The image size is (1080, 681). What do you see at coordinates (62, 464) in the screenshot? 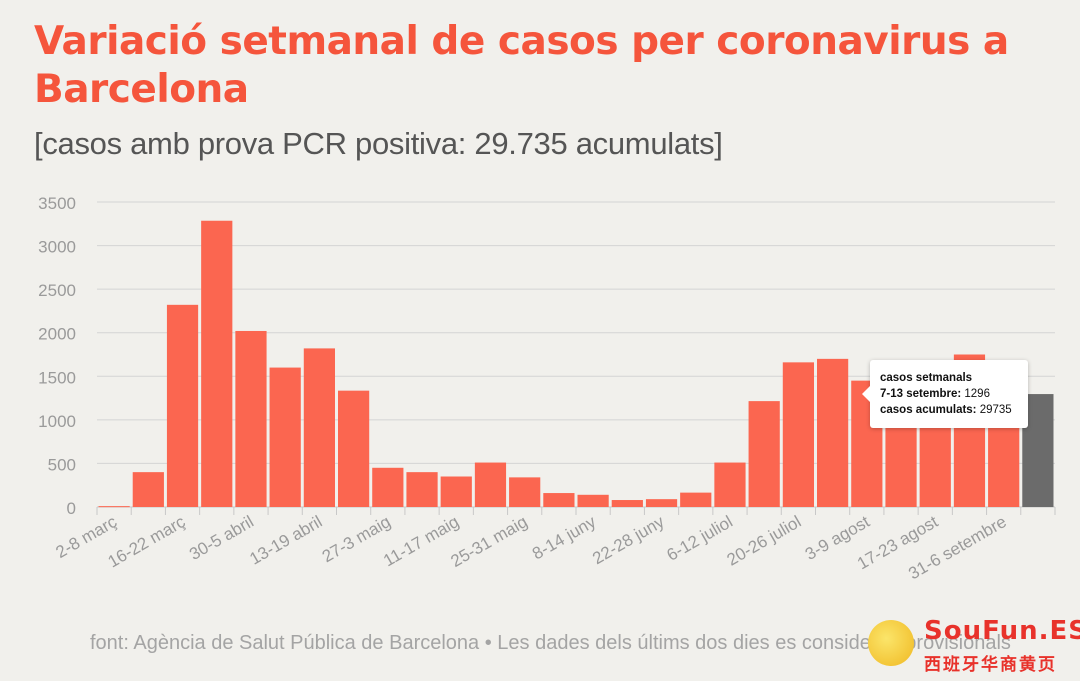
I see `y-tick-label: 500` at bounding box center [62, 464].